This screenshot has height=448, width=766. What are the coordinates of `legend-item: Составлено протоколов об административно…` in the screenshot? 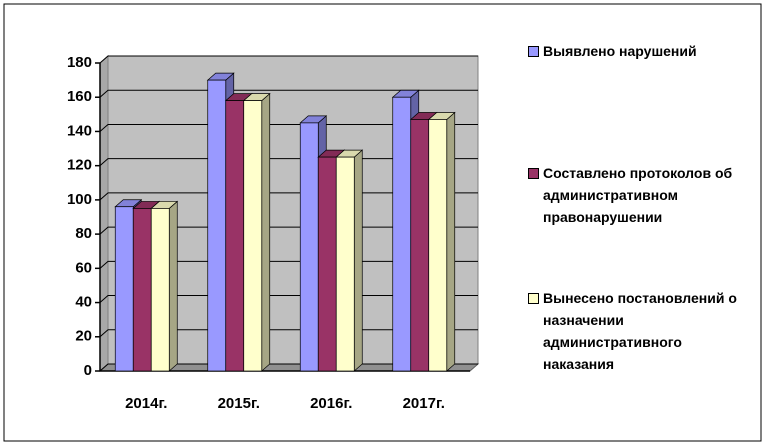 It's located at (640, 195).